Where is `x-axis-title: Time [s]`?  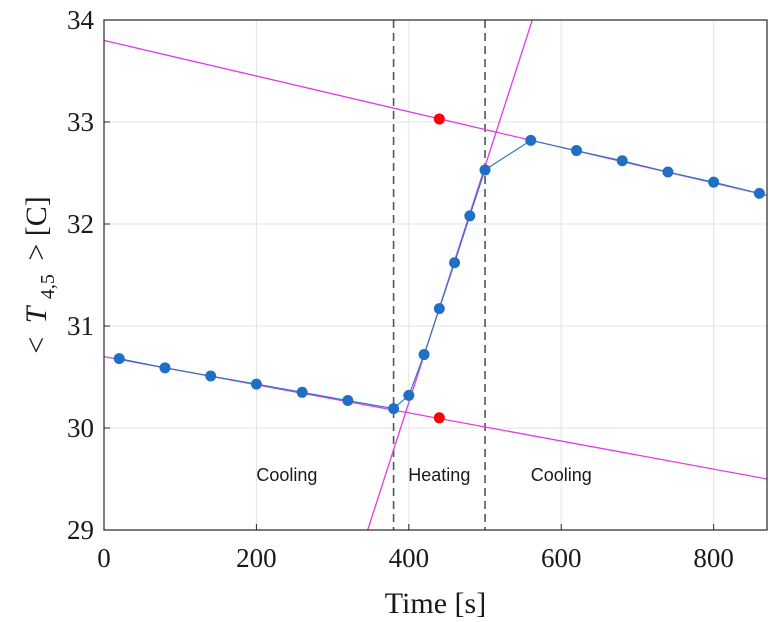 x-axis-title: Time [s] is located at coordinates (435, 603).